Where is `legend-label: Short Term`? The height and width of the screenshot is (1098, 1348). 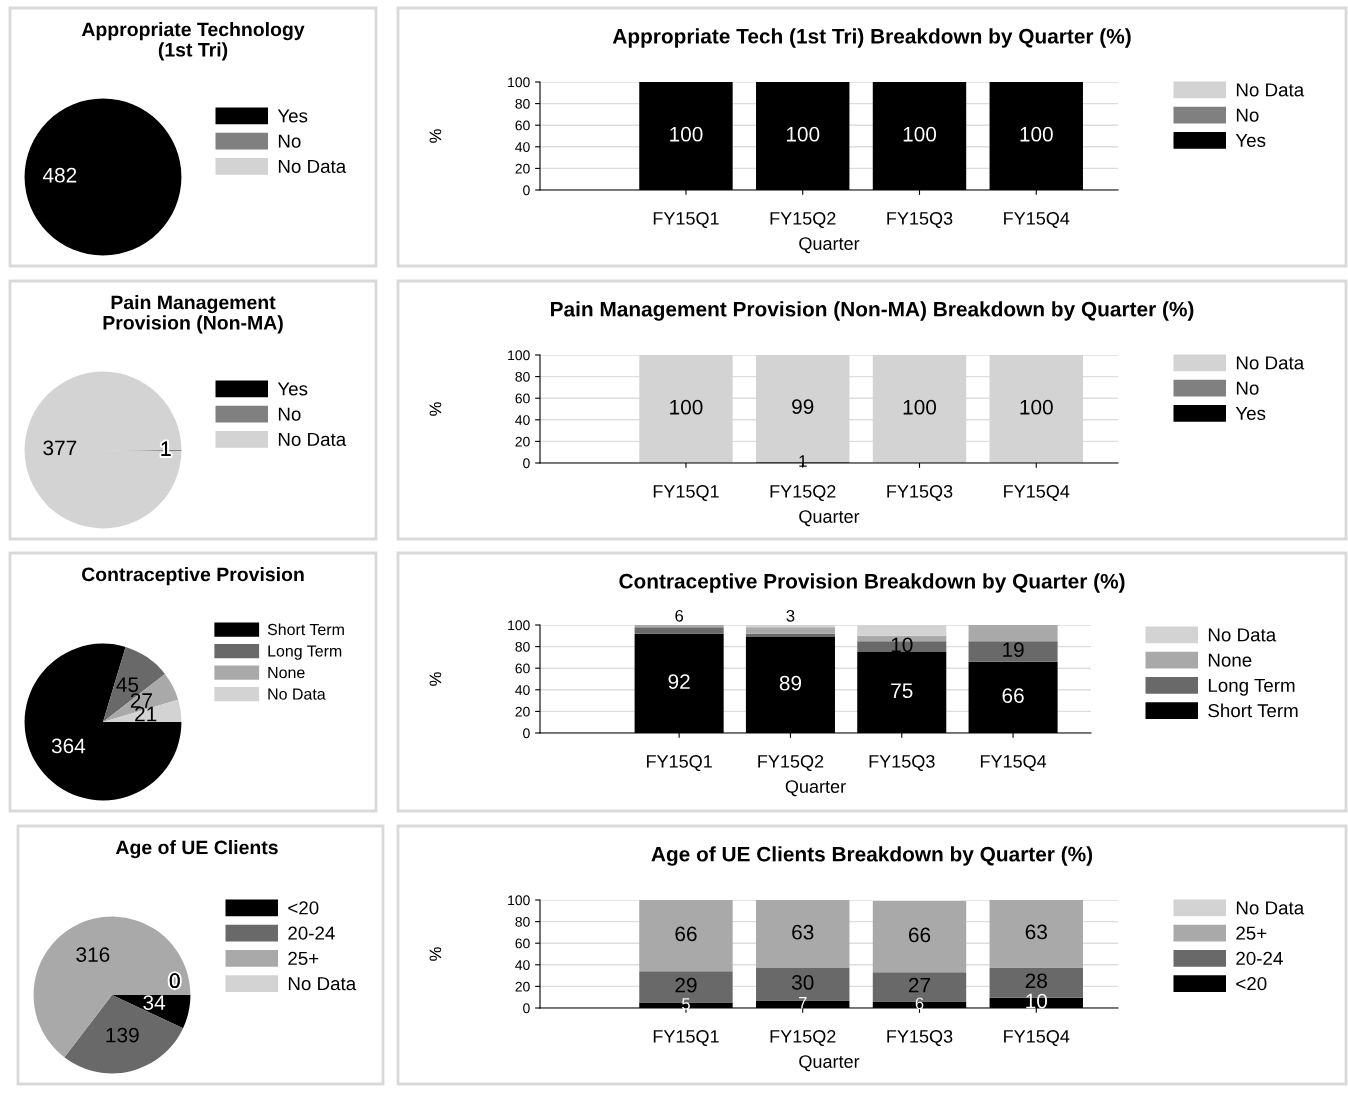 legend-label: Short Term is located at coordinates (305, 629).